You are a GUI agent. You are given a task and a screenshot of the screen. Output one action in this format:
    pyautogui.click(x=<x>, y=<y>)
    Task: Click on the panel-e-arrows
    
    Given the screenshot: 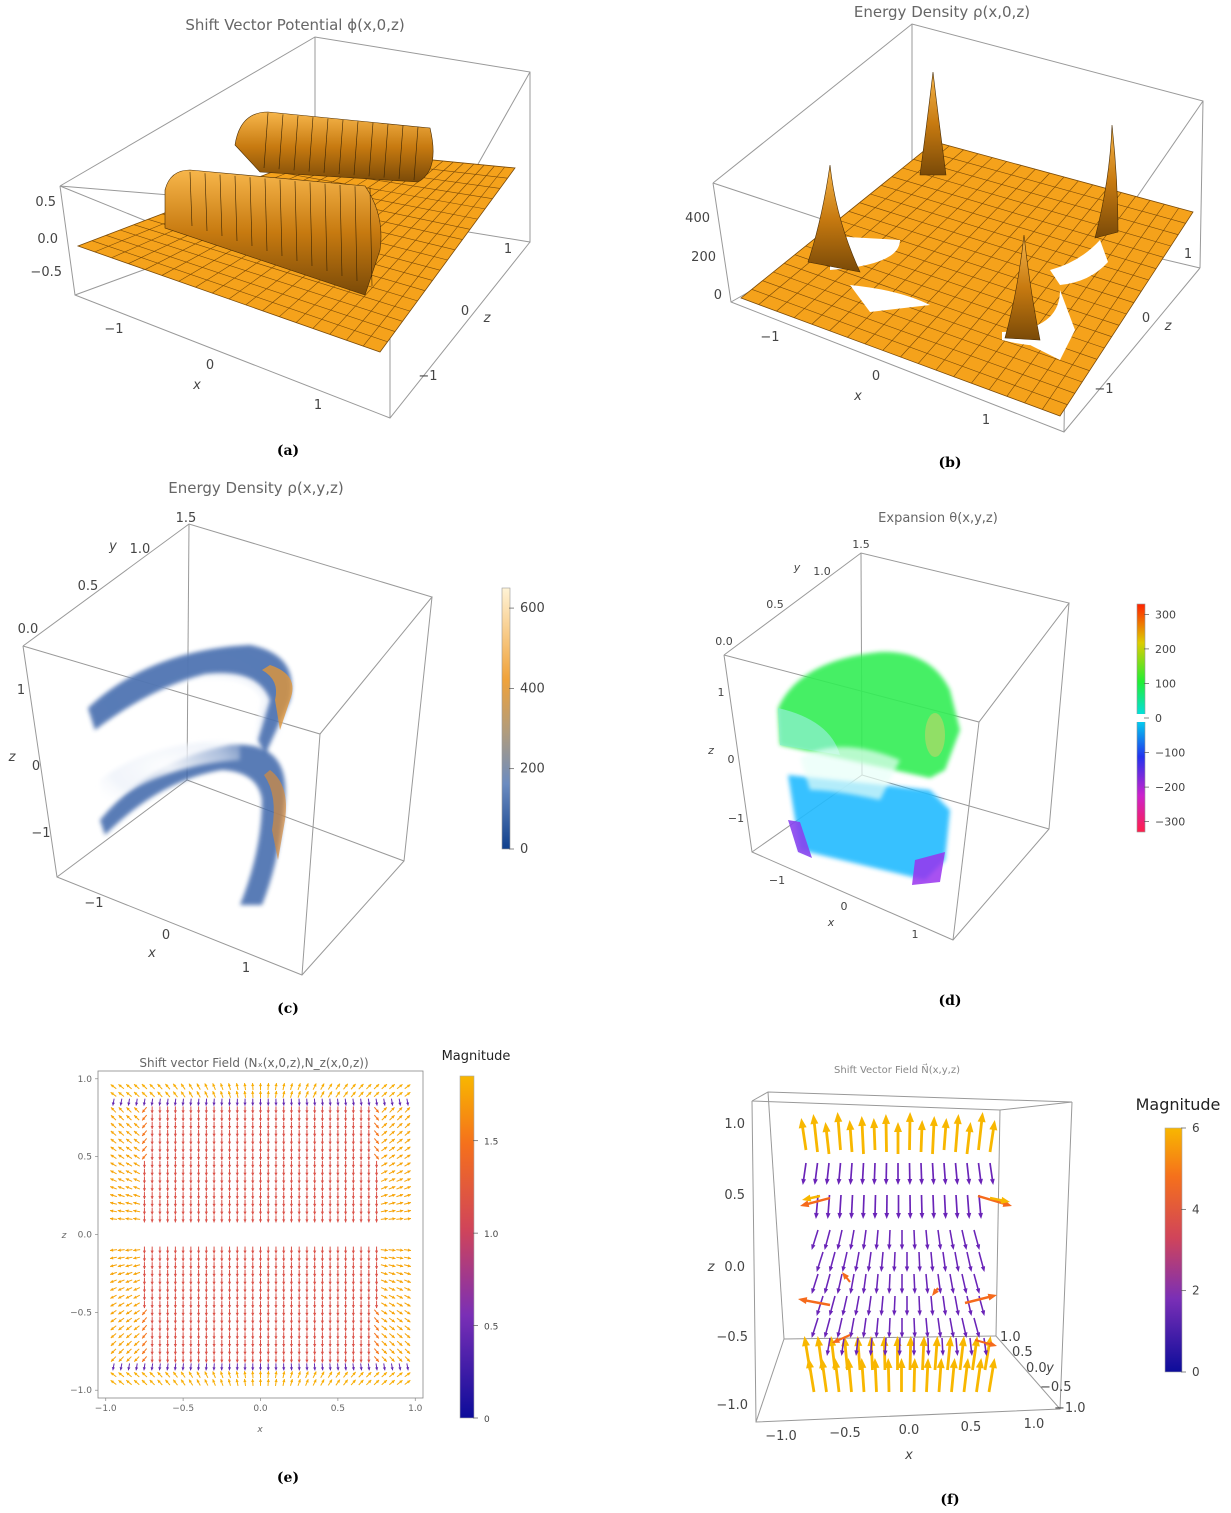 What is the action you would take?
    pyautogui.click(x=260, y=1234)
    